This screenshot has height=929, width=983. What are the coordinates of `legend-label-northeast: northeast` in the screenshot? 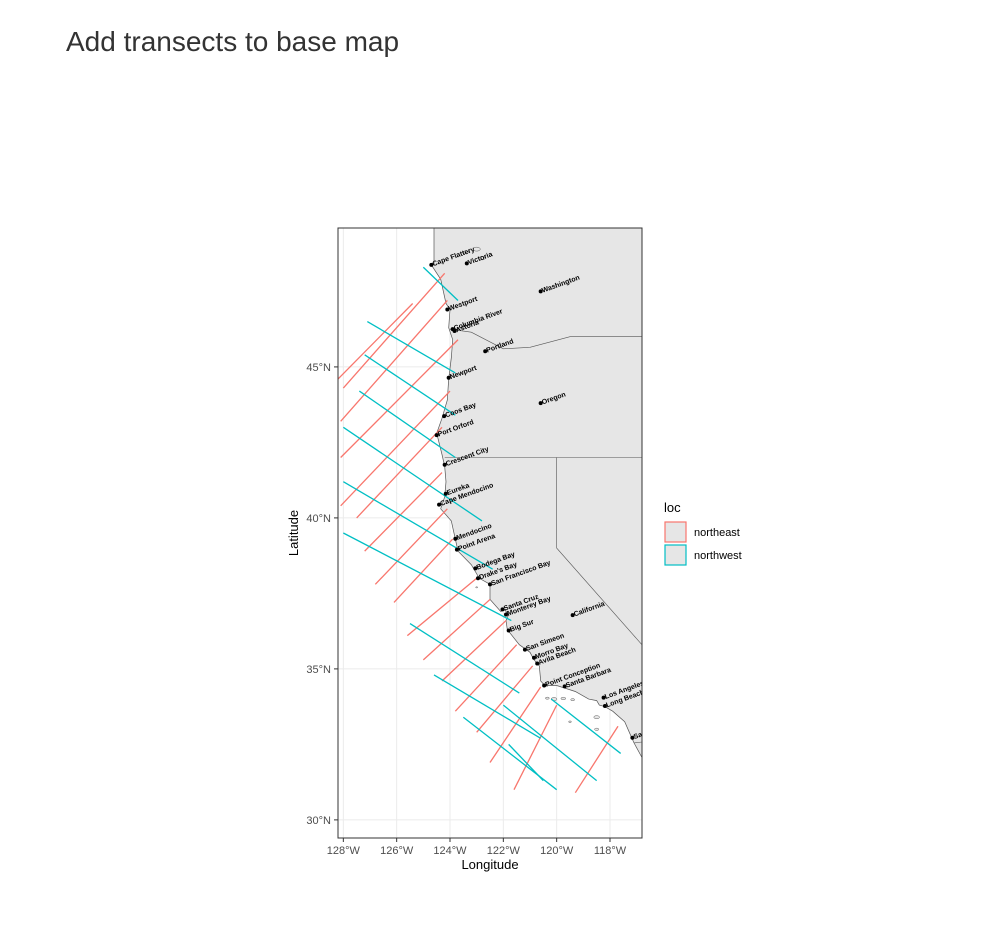 It's located at (717, 533).